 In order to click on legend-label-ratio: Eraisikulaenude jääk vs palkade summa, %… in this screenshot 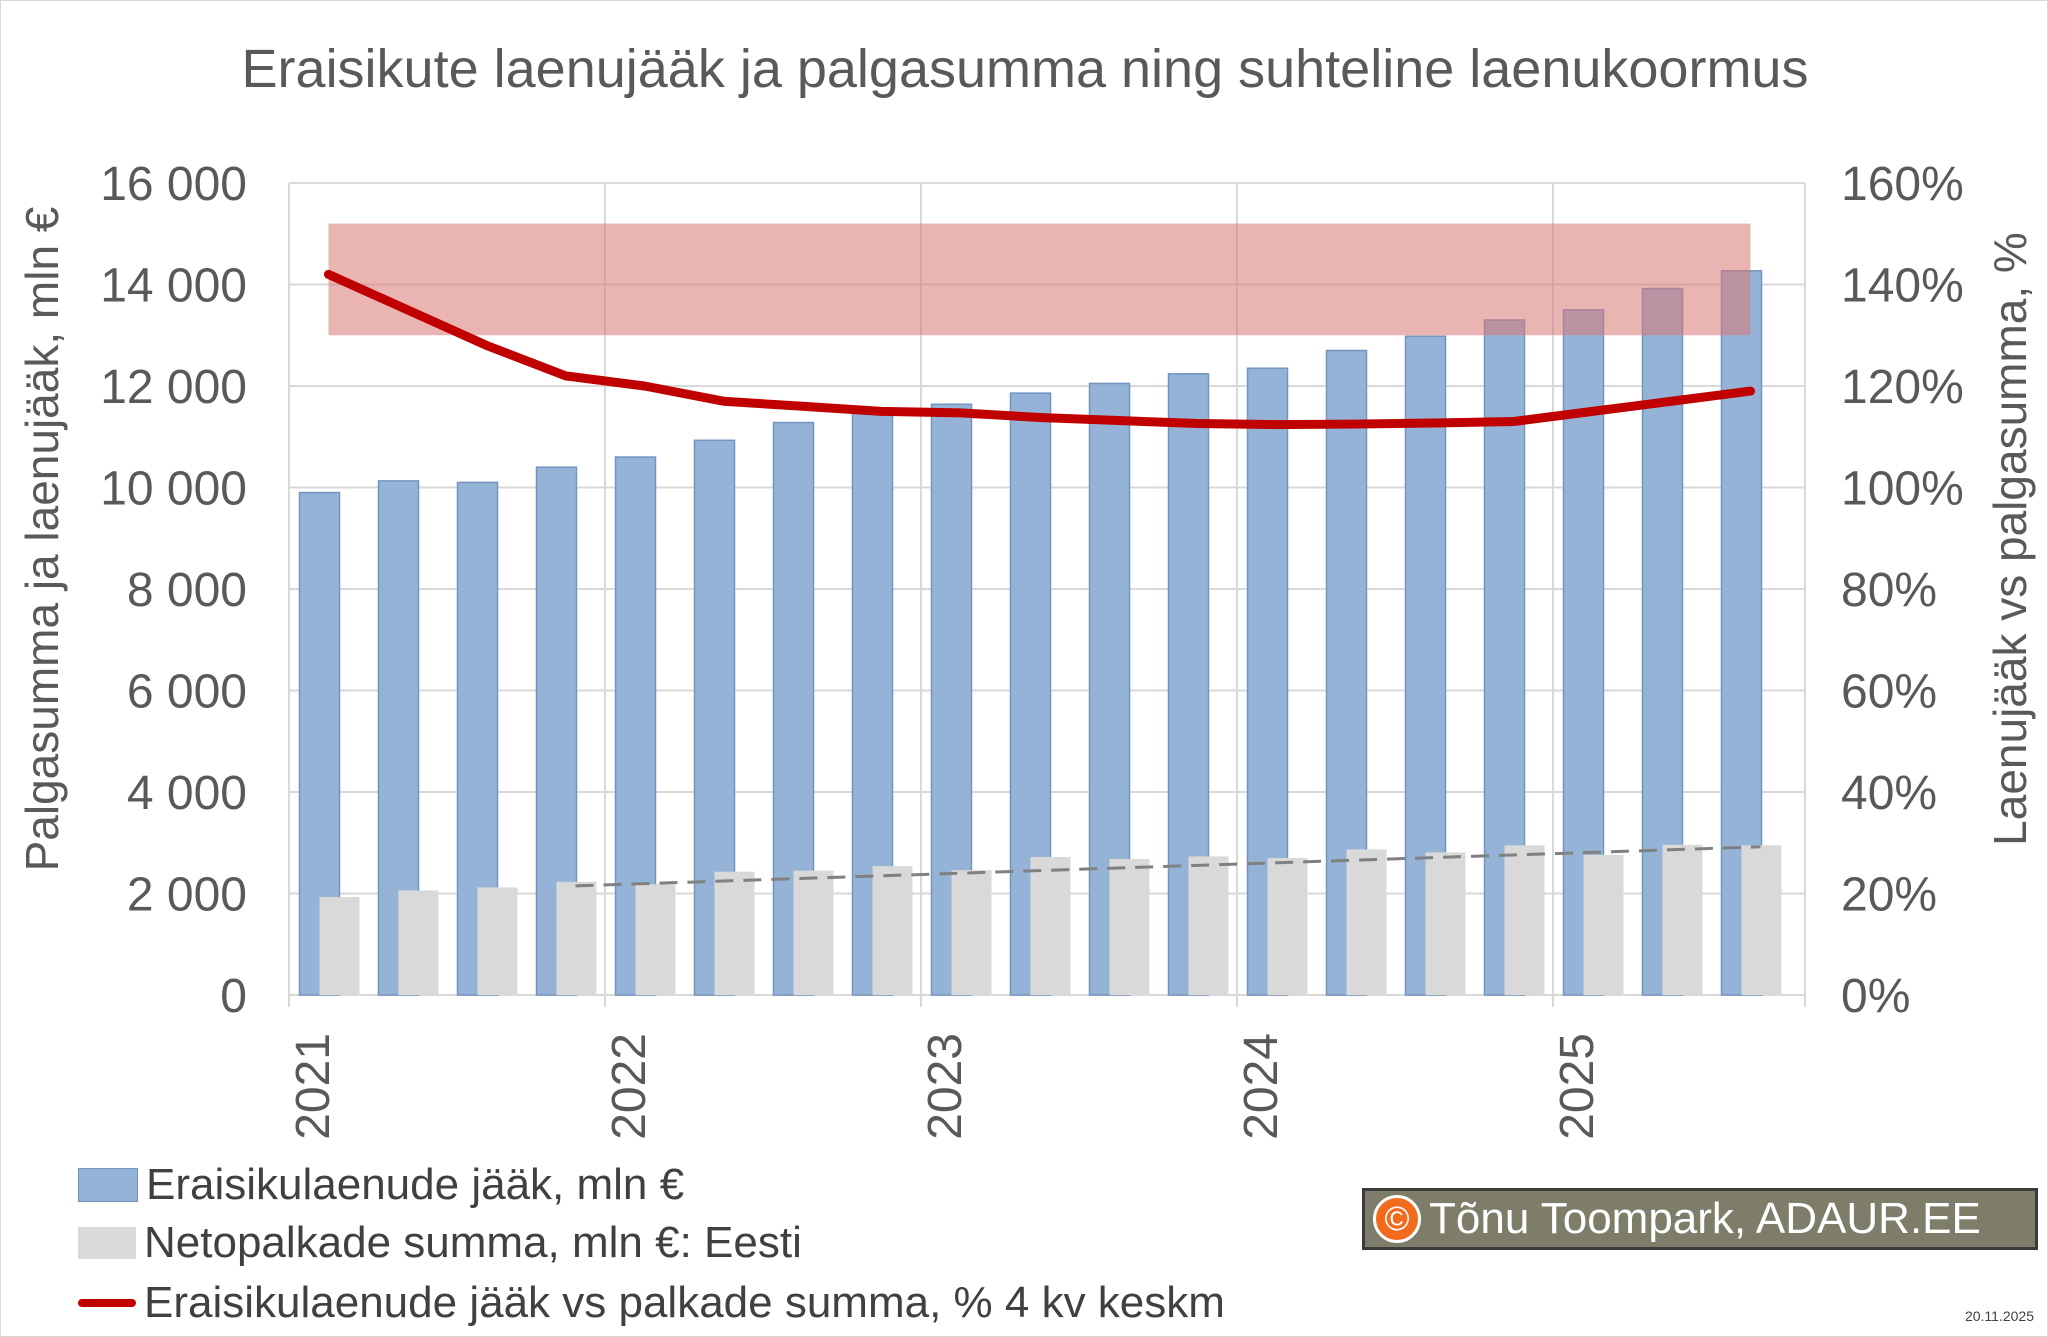, I will do `click(684, 1302)`.